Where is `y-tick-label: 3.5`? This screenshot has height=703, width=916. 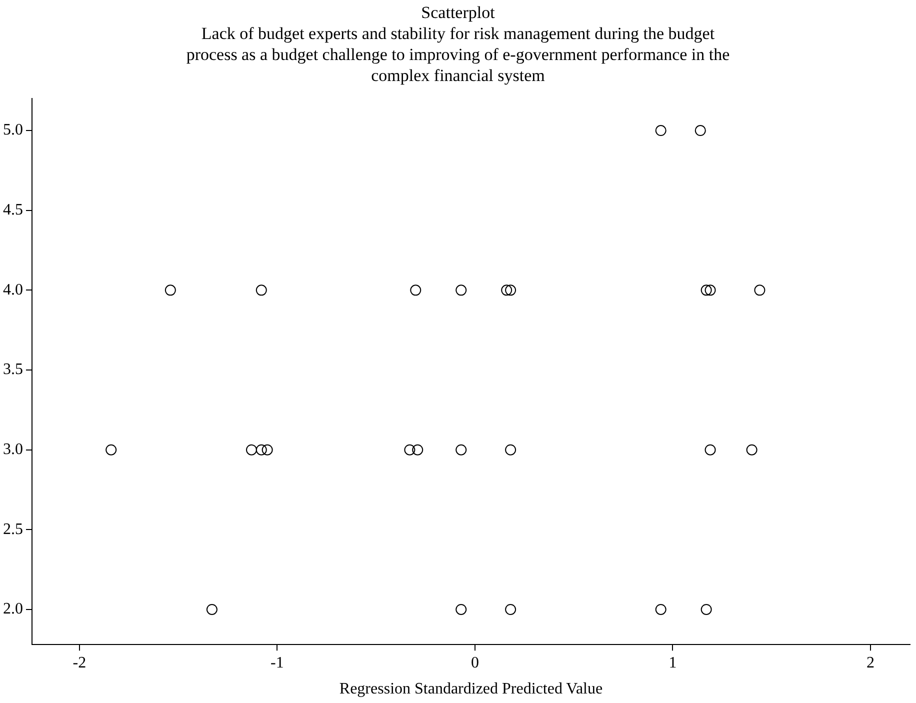
y-tick-label: 3.5 is located at coordinates (13, 369).